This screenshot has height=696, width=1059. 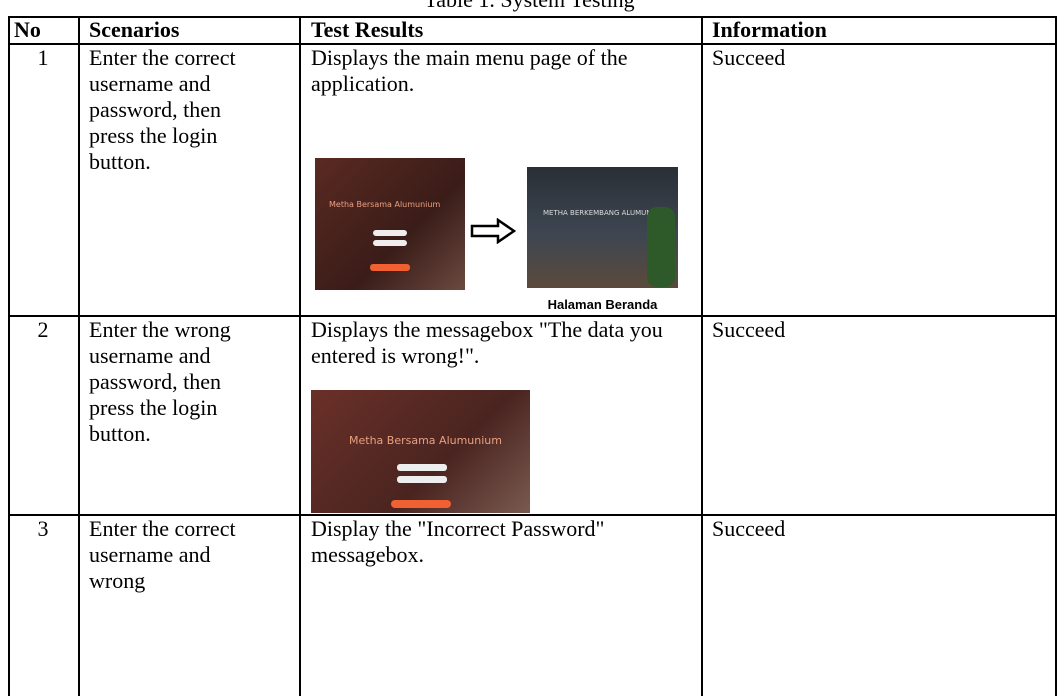 What do you see at coordinates (367, 29) in the screenshot?
I see `header-cell: Test Results` at bounding box center [367, 29].